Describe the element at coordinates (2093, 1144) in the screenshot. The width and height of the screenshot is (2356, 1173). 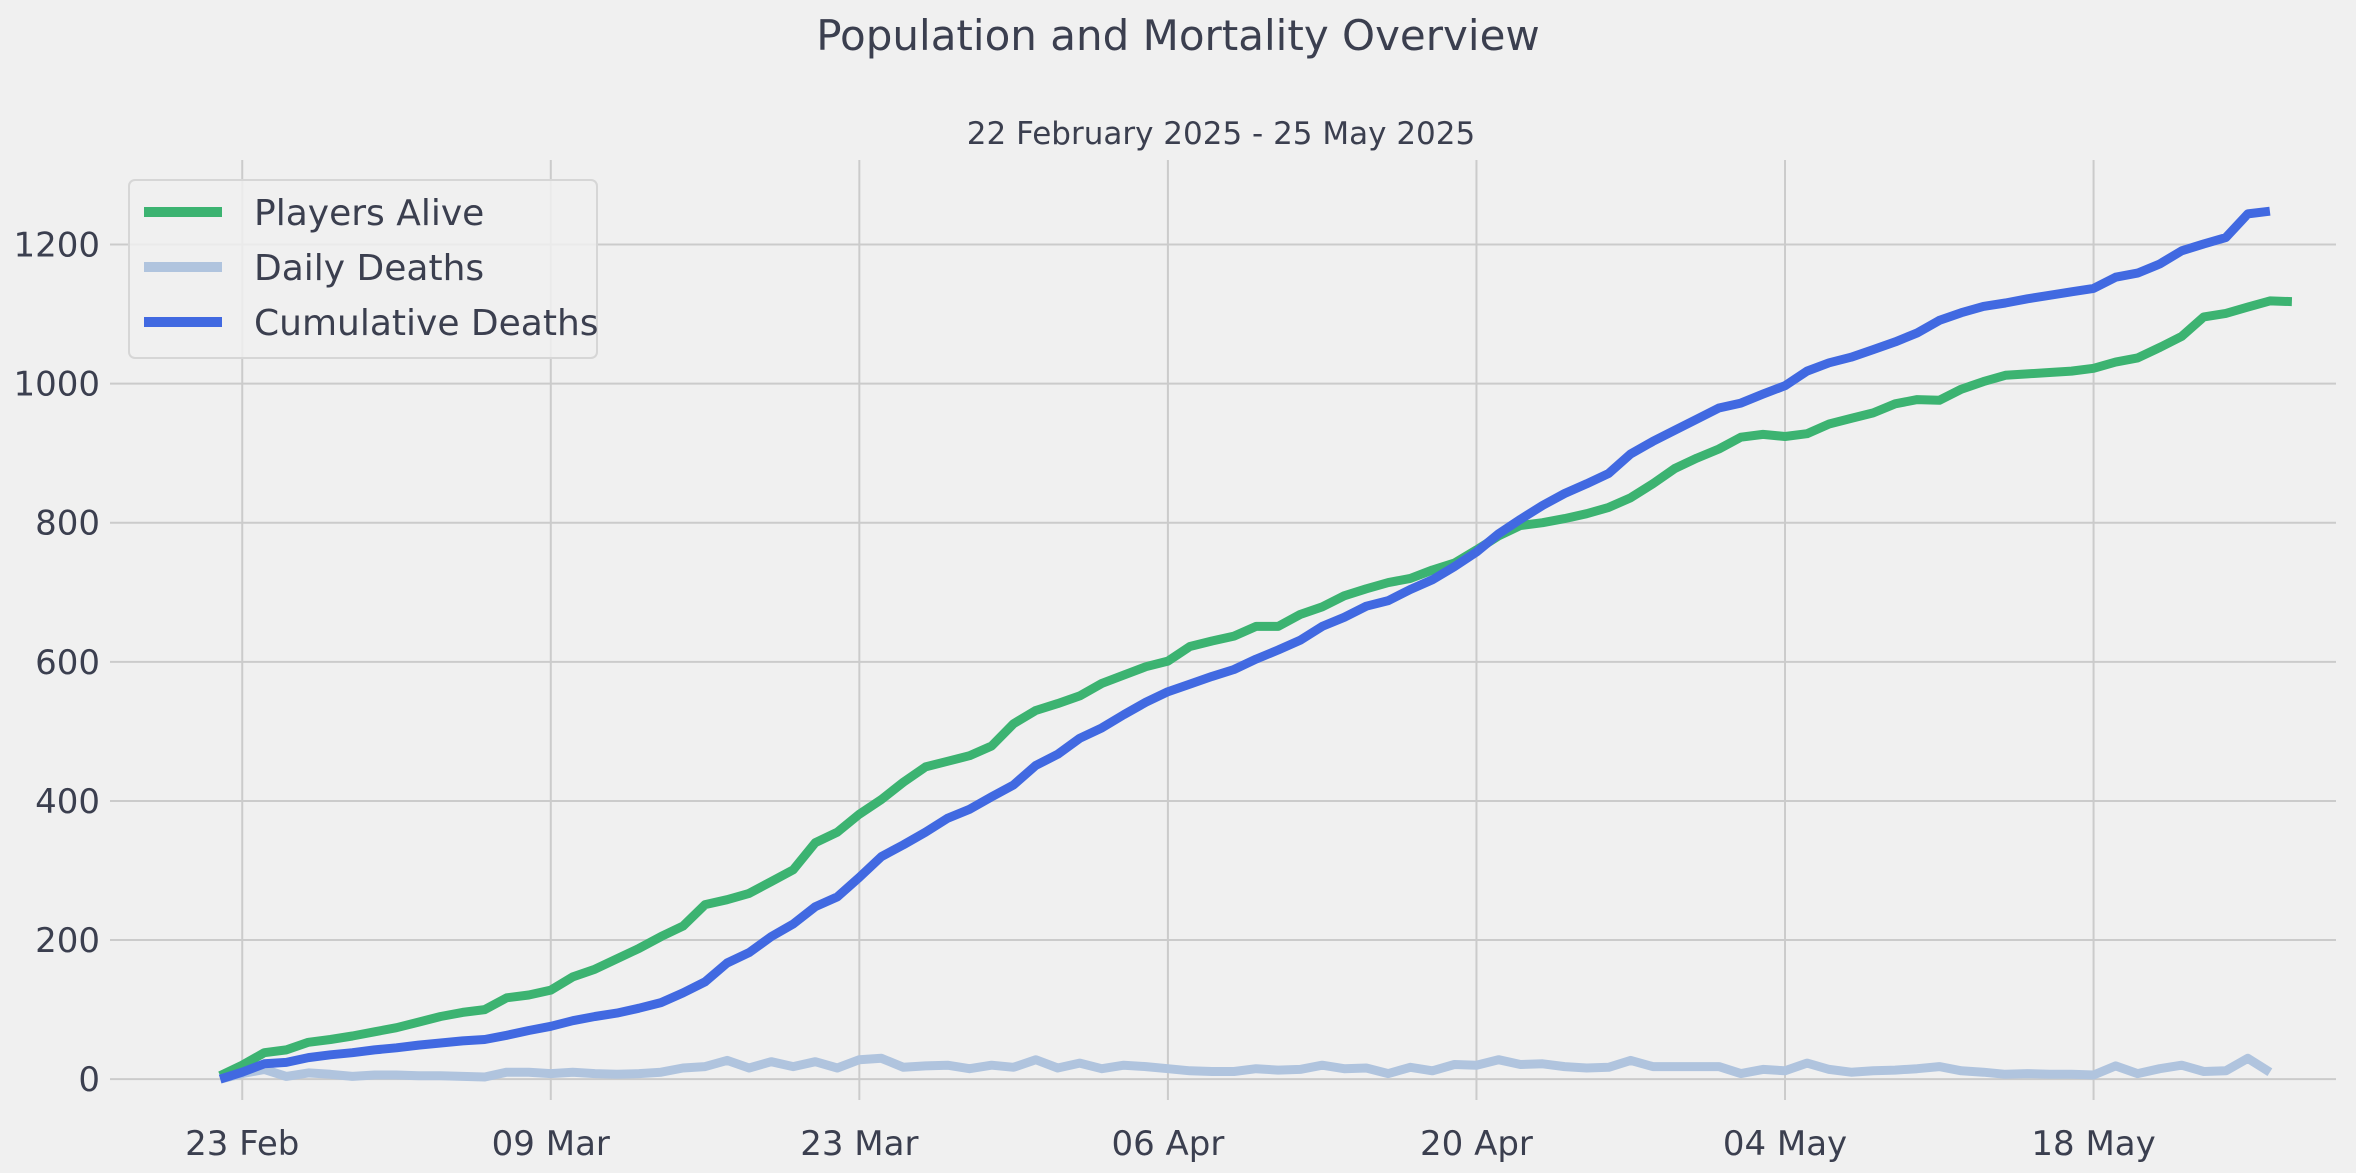
I see `x-tick-label: 18 May` at that location.